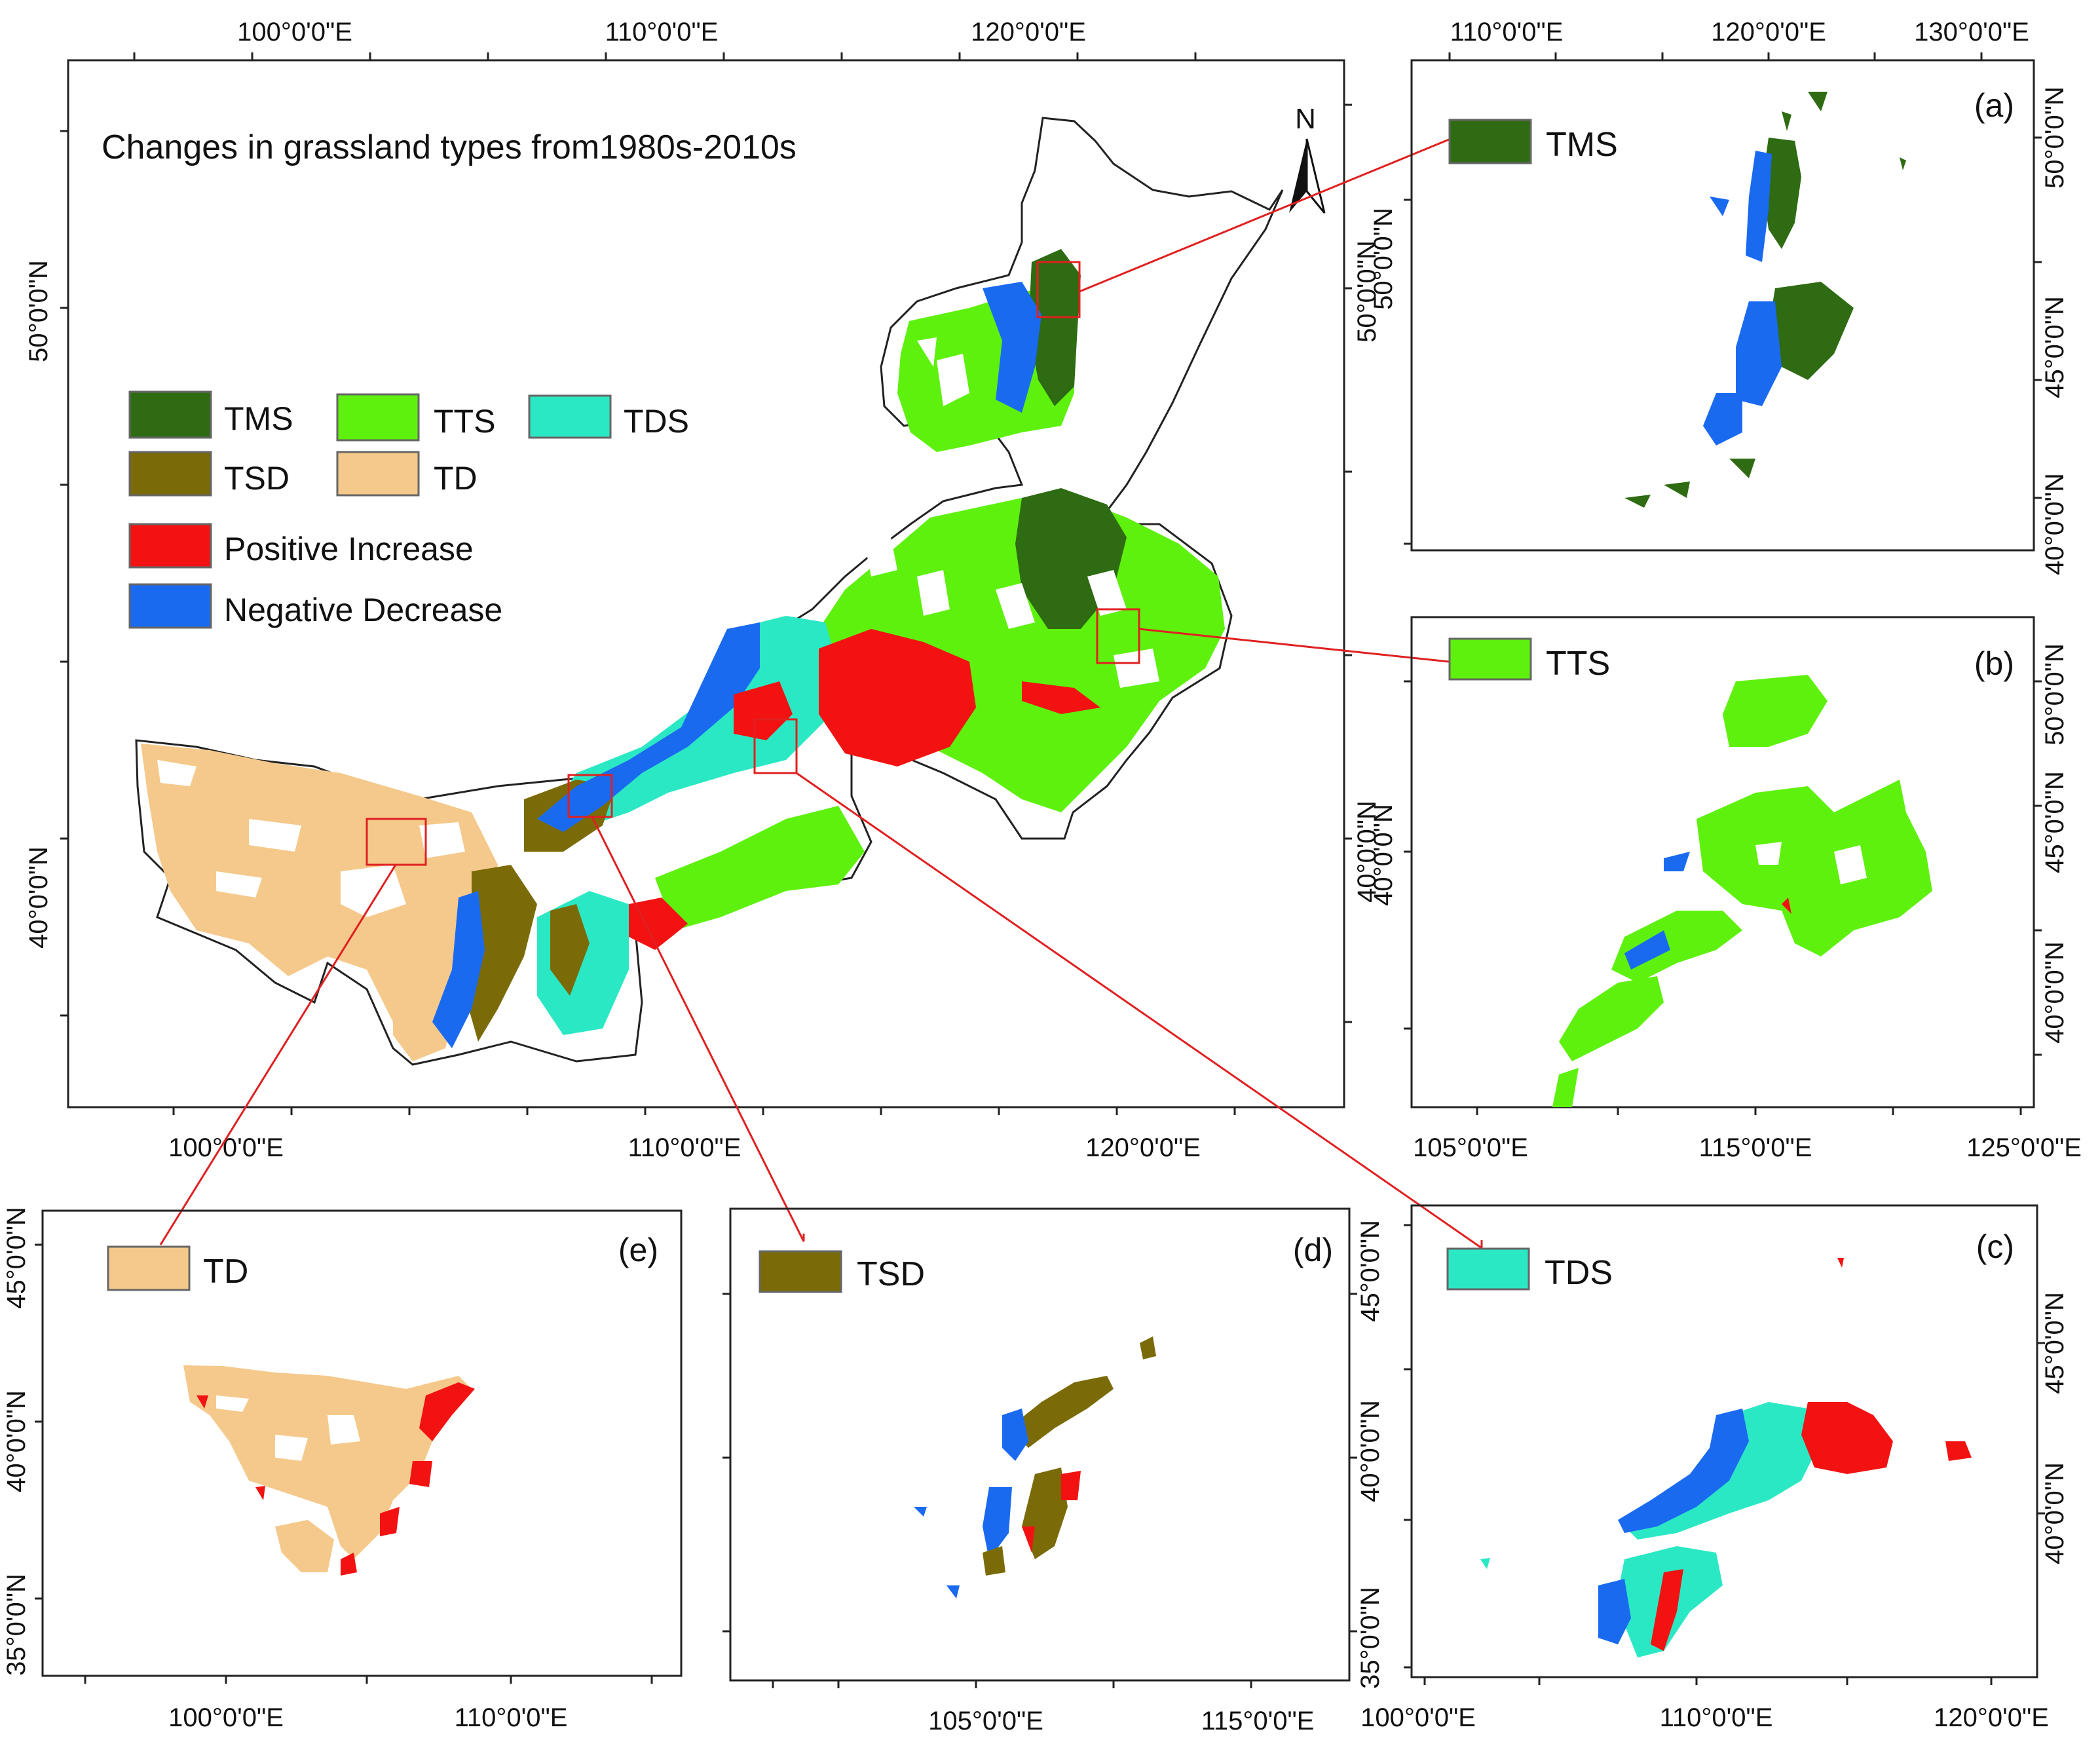 Image resolution: width=2100 pixels, height=1742 pixels. What do you see at coordinates (2054, 1343) in the screenshot?
I see `panel-c-right-tick-label: 45°0'0"N` at bounding box center [2054, 1343].